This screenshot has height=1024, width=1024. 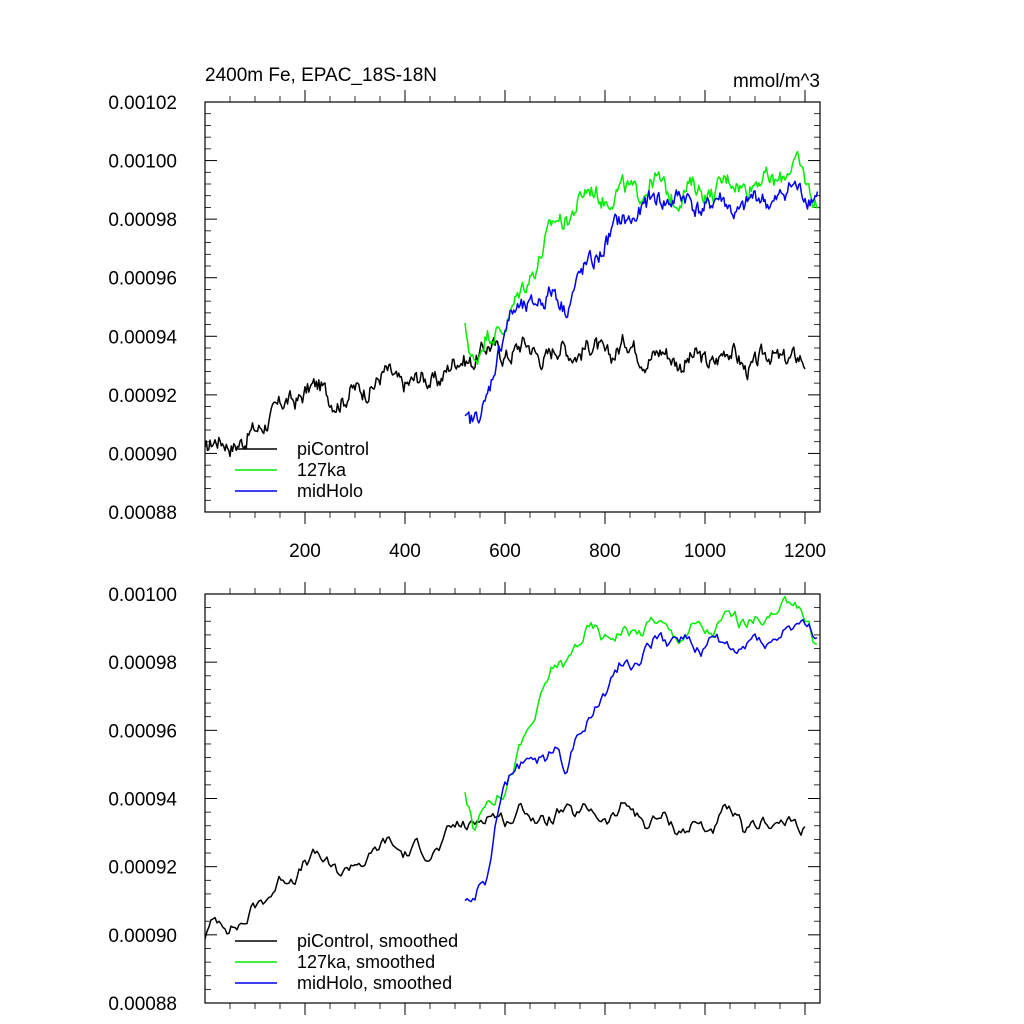 I want to click on chart-title: 2400m Fe, EPAC_18S-18N, so click(x=321, y=75).